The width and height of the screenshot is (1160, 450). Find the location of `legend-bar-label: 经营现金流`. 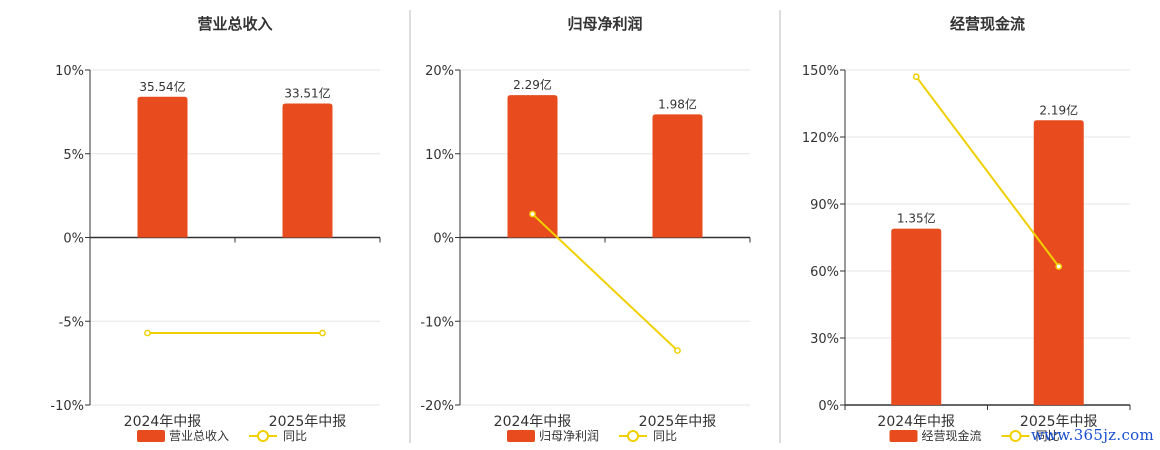

legend-bar-label: 经营现金流 is located at coordinates (952, 435).